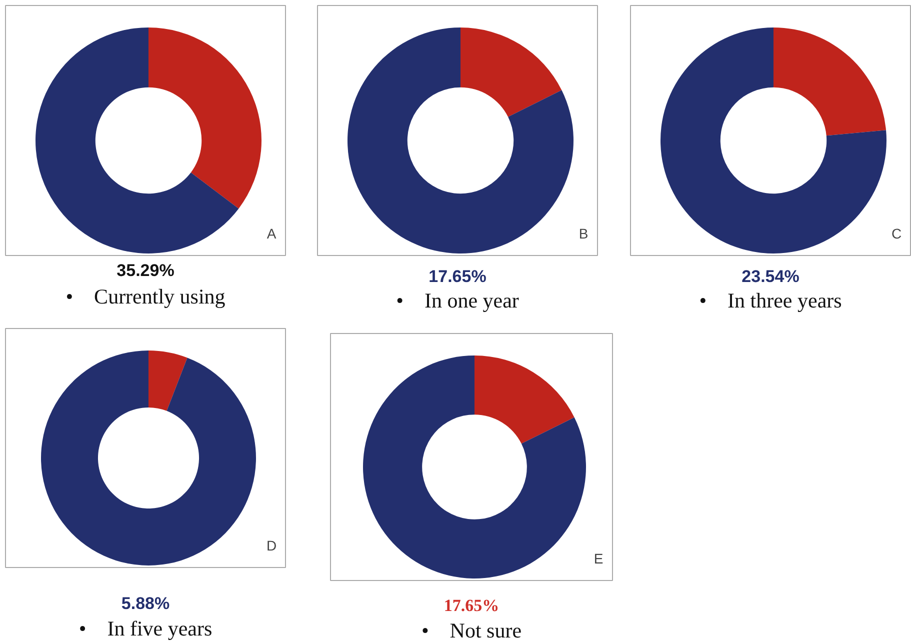  Describe the element at coordinates (145, 270) in the screenshot. I see `text: 35.29%` at that location.